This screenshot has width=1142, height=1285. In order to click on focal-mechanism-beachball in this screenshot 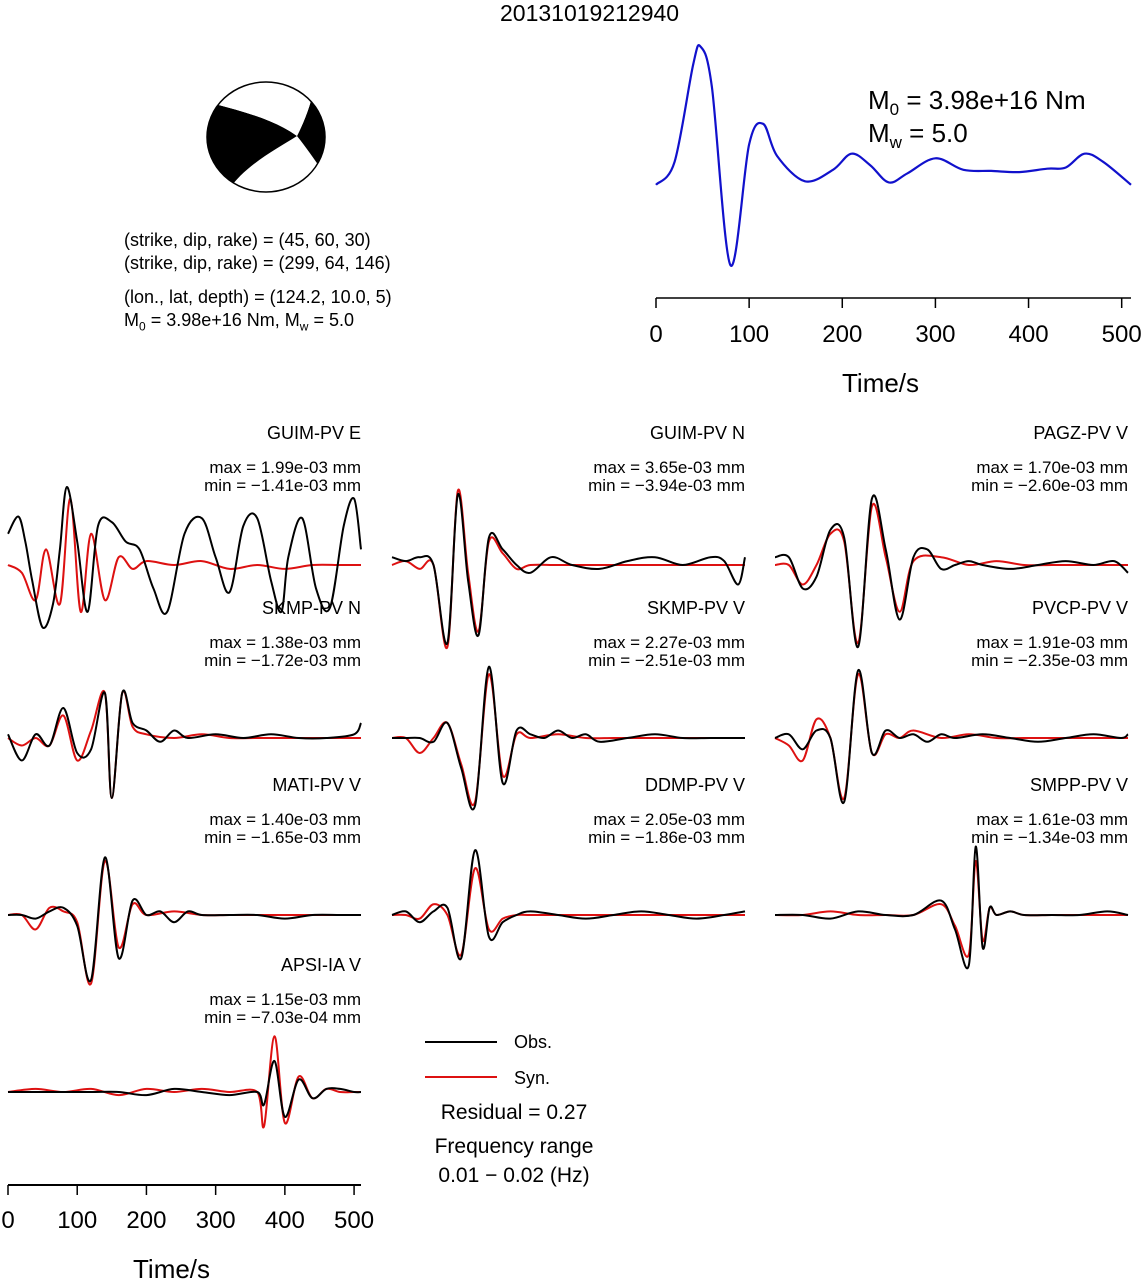, I will do `click(266, 137)`.